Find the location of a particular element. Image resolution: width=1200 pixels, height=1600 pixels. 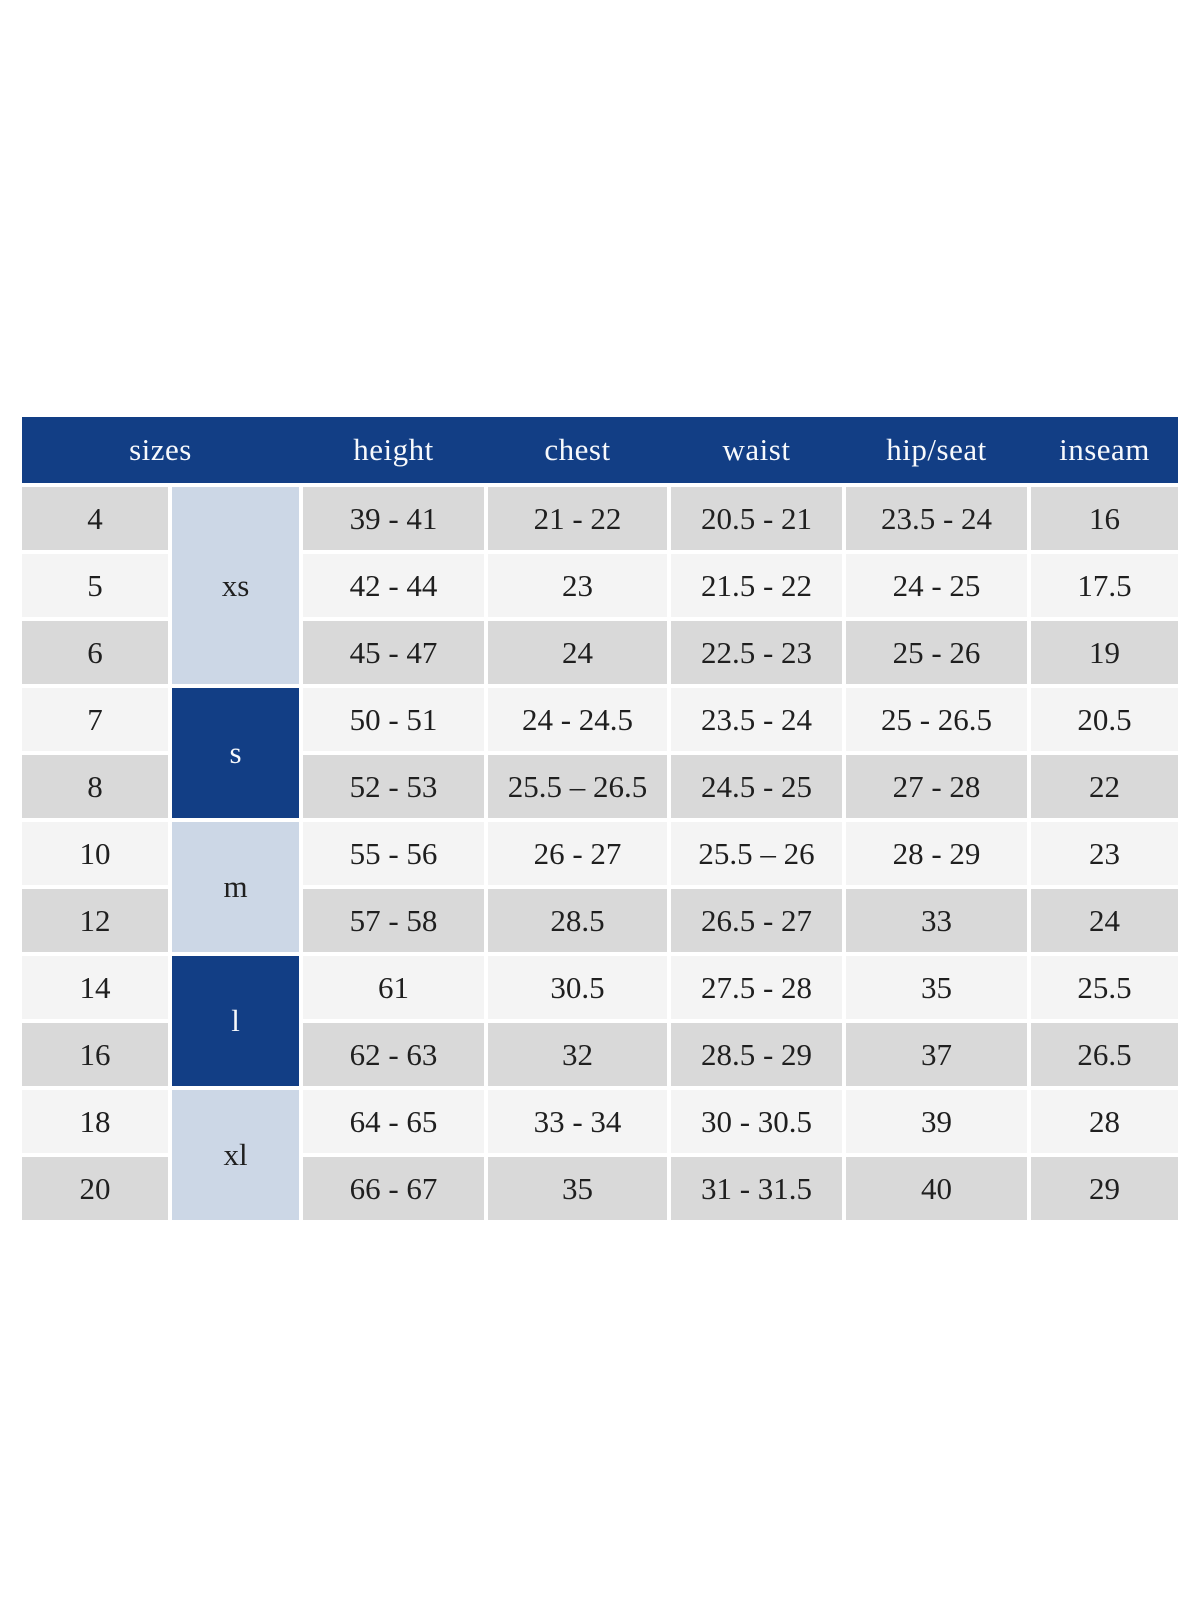

cell-hip-seat: 33 is located at coordinates (936, 920).